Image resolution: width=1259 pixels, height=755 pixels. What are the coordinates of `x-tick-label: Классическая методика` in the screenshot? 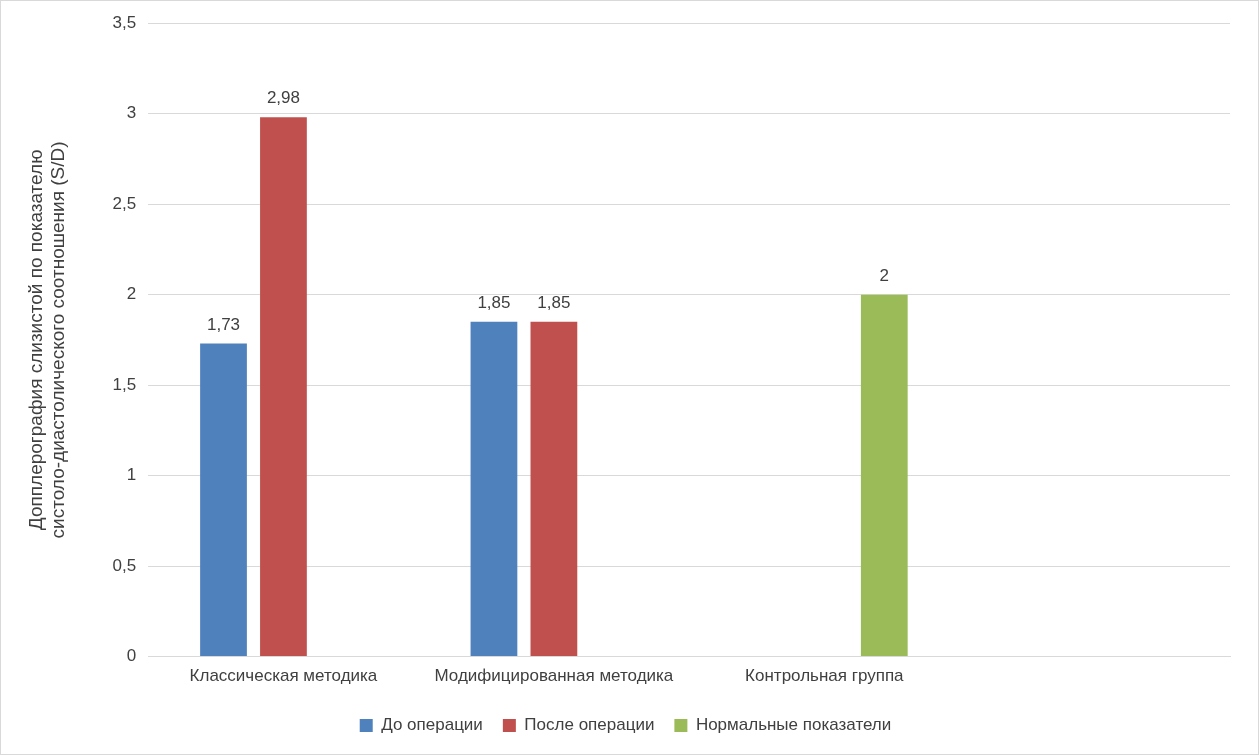 It's located at (283, 676).